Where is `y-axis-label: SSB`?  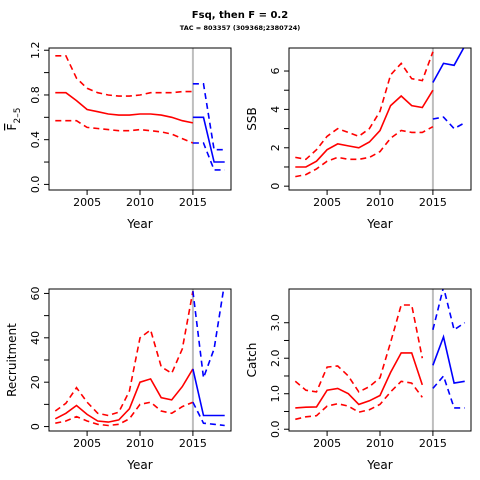
y-axis-label: SSB is located at coordinates (252, 118).